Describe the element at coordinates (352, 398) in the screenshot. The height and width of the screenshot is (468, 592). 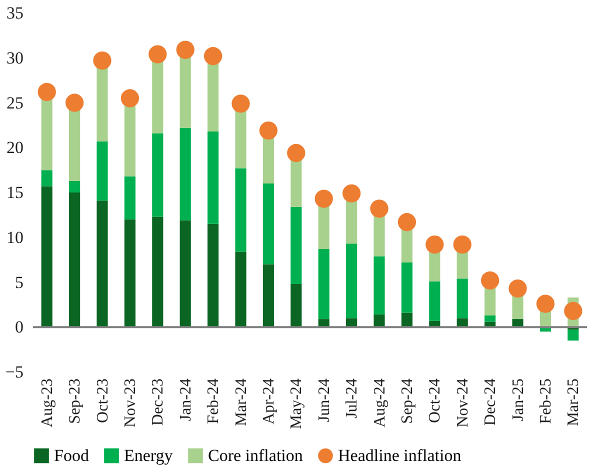
I see `x-tick-label: Jul-24` at that location.